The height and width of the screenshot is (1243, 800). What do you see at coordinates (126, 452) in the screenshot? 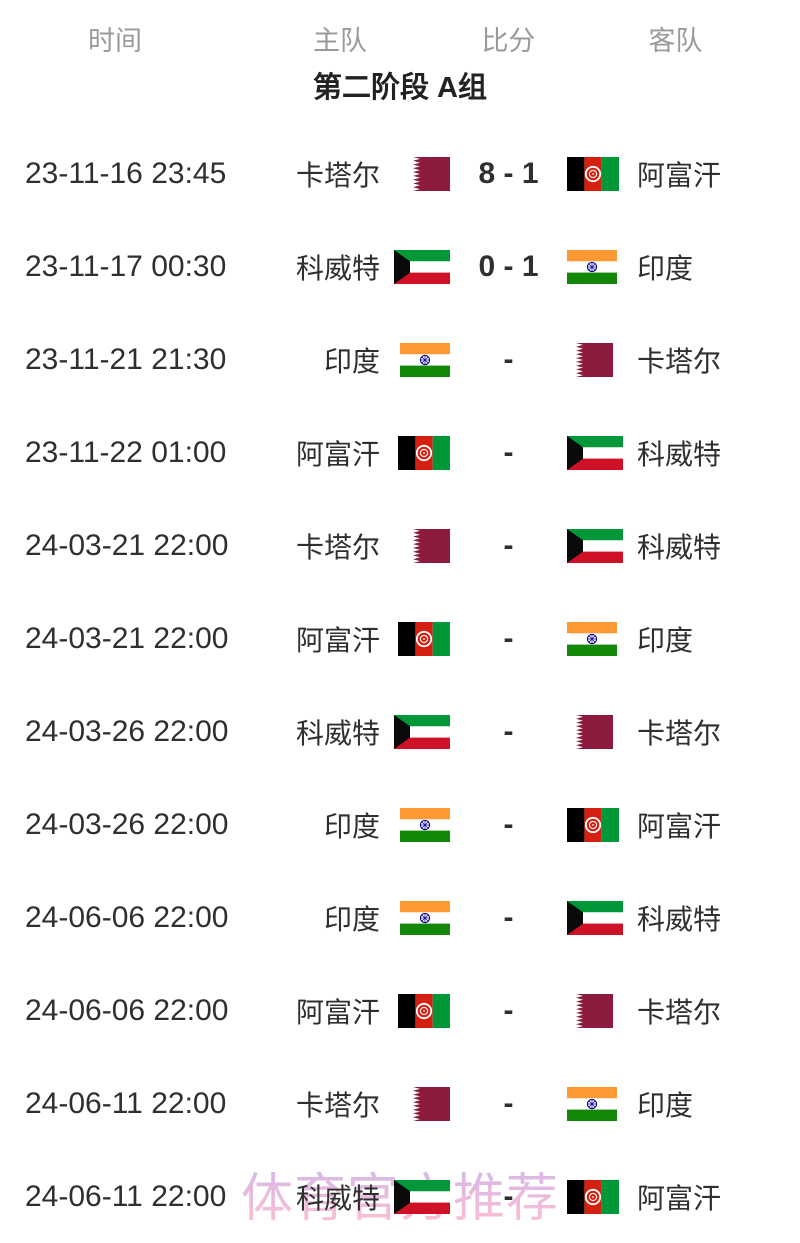
I see `match-time: 23-11-22 01:00` at bounding box center [126, 452].